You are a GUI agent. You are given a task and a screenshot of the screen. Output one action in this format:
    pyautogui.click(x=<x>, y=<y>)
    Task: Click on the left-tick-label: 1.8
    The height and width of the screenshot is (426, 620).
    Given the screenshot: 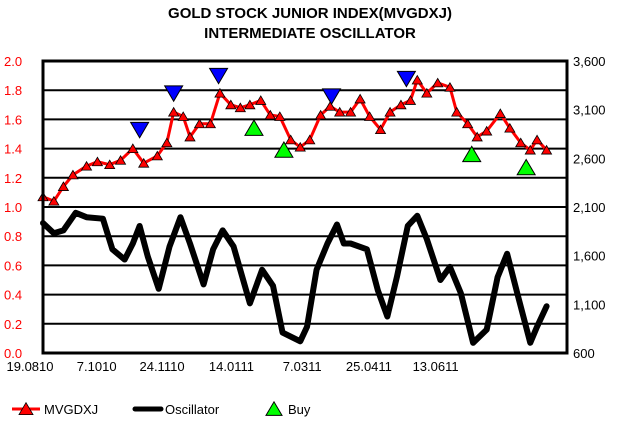 What is the action you would take?
    pyautogui.click(x=13, y=90)
    